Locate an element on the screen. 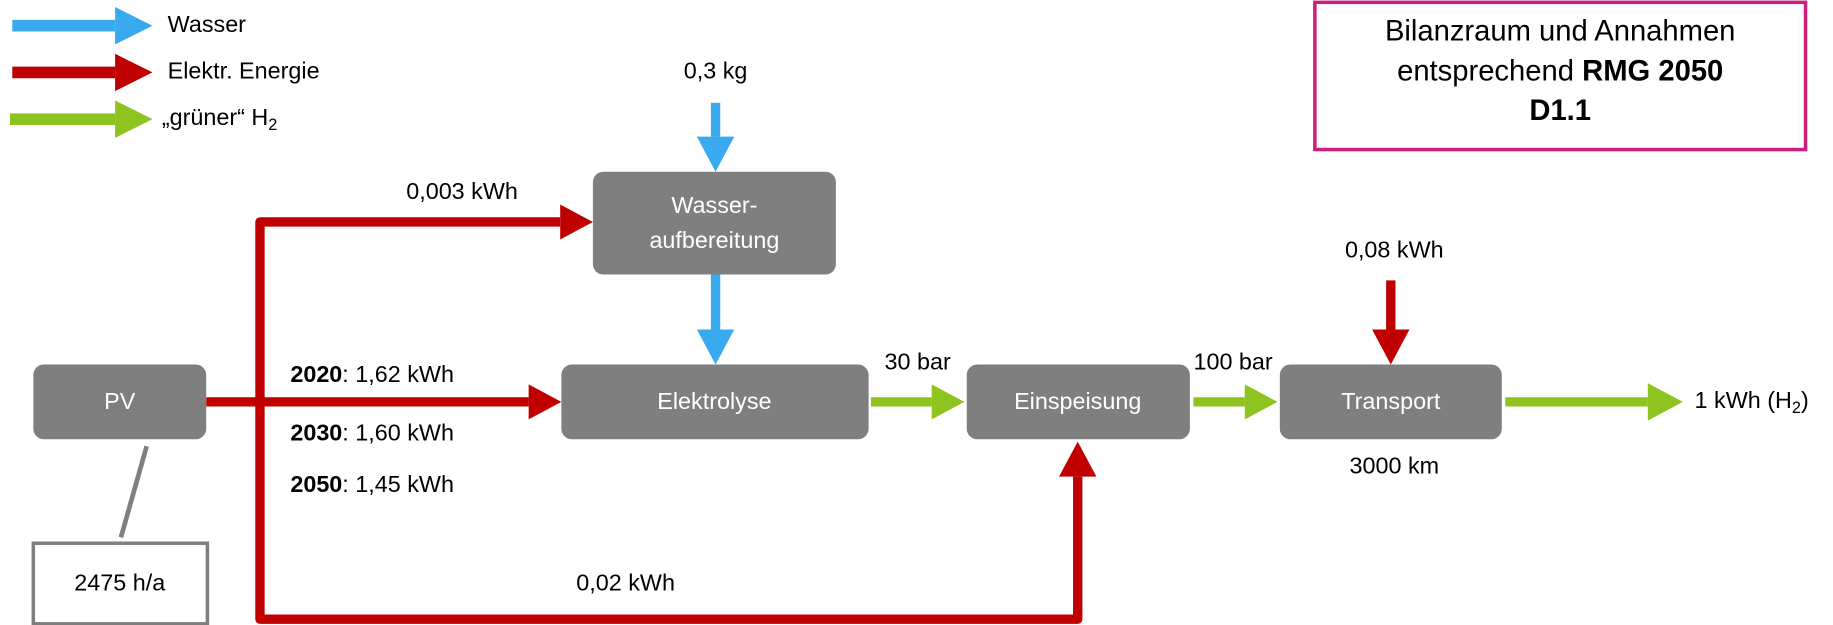 The image size is (1833, 625). note-text: entsprechend is located at coordinates (1485, 71).